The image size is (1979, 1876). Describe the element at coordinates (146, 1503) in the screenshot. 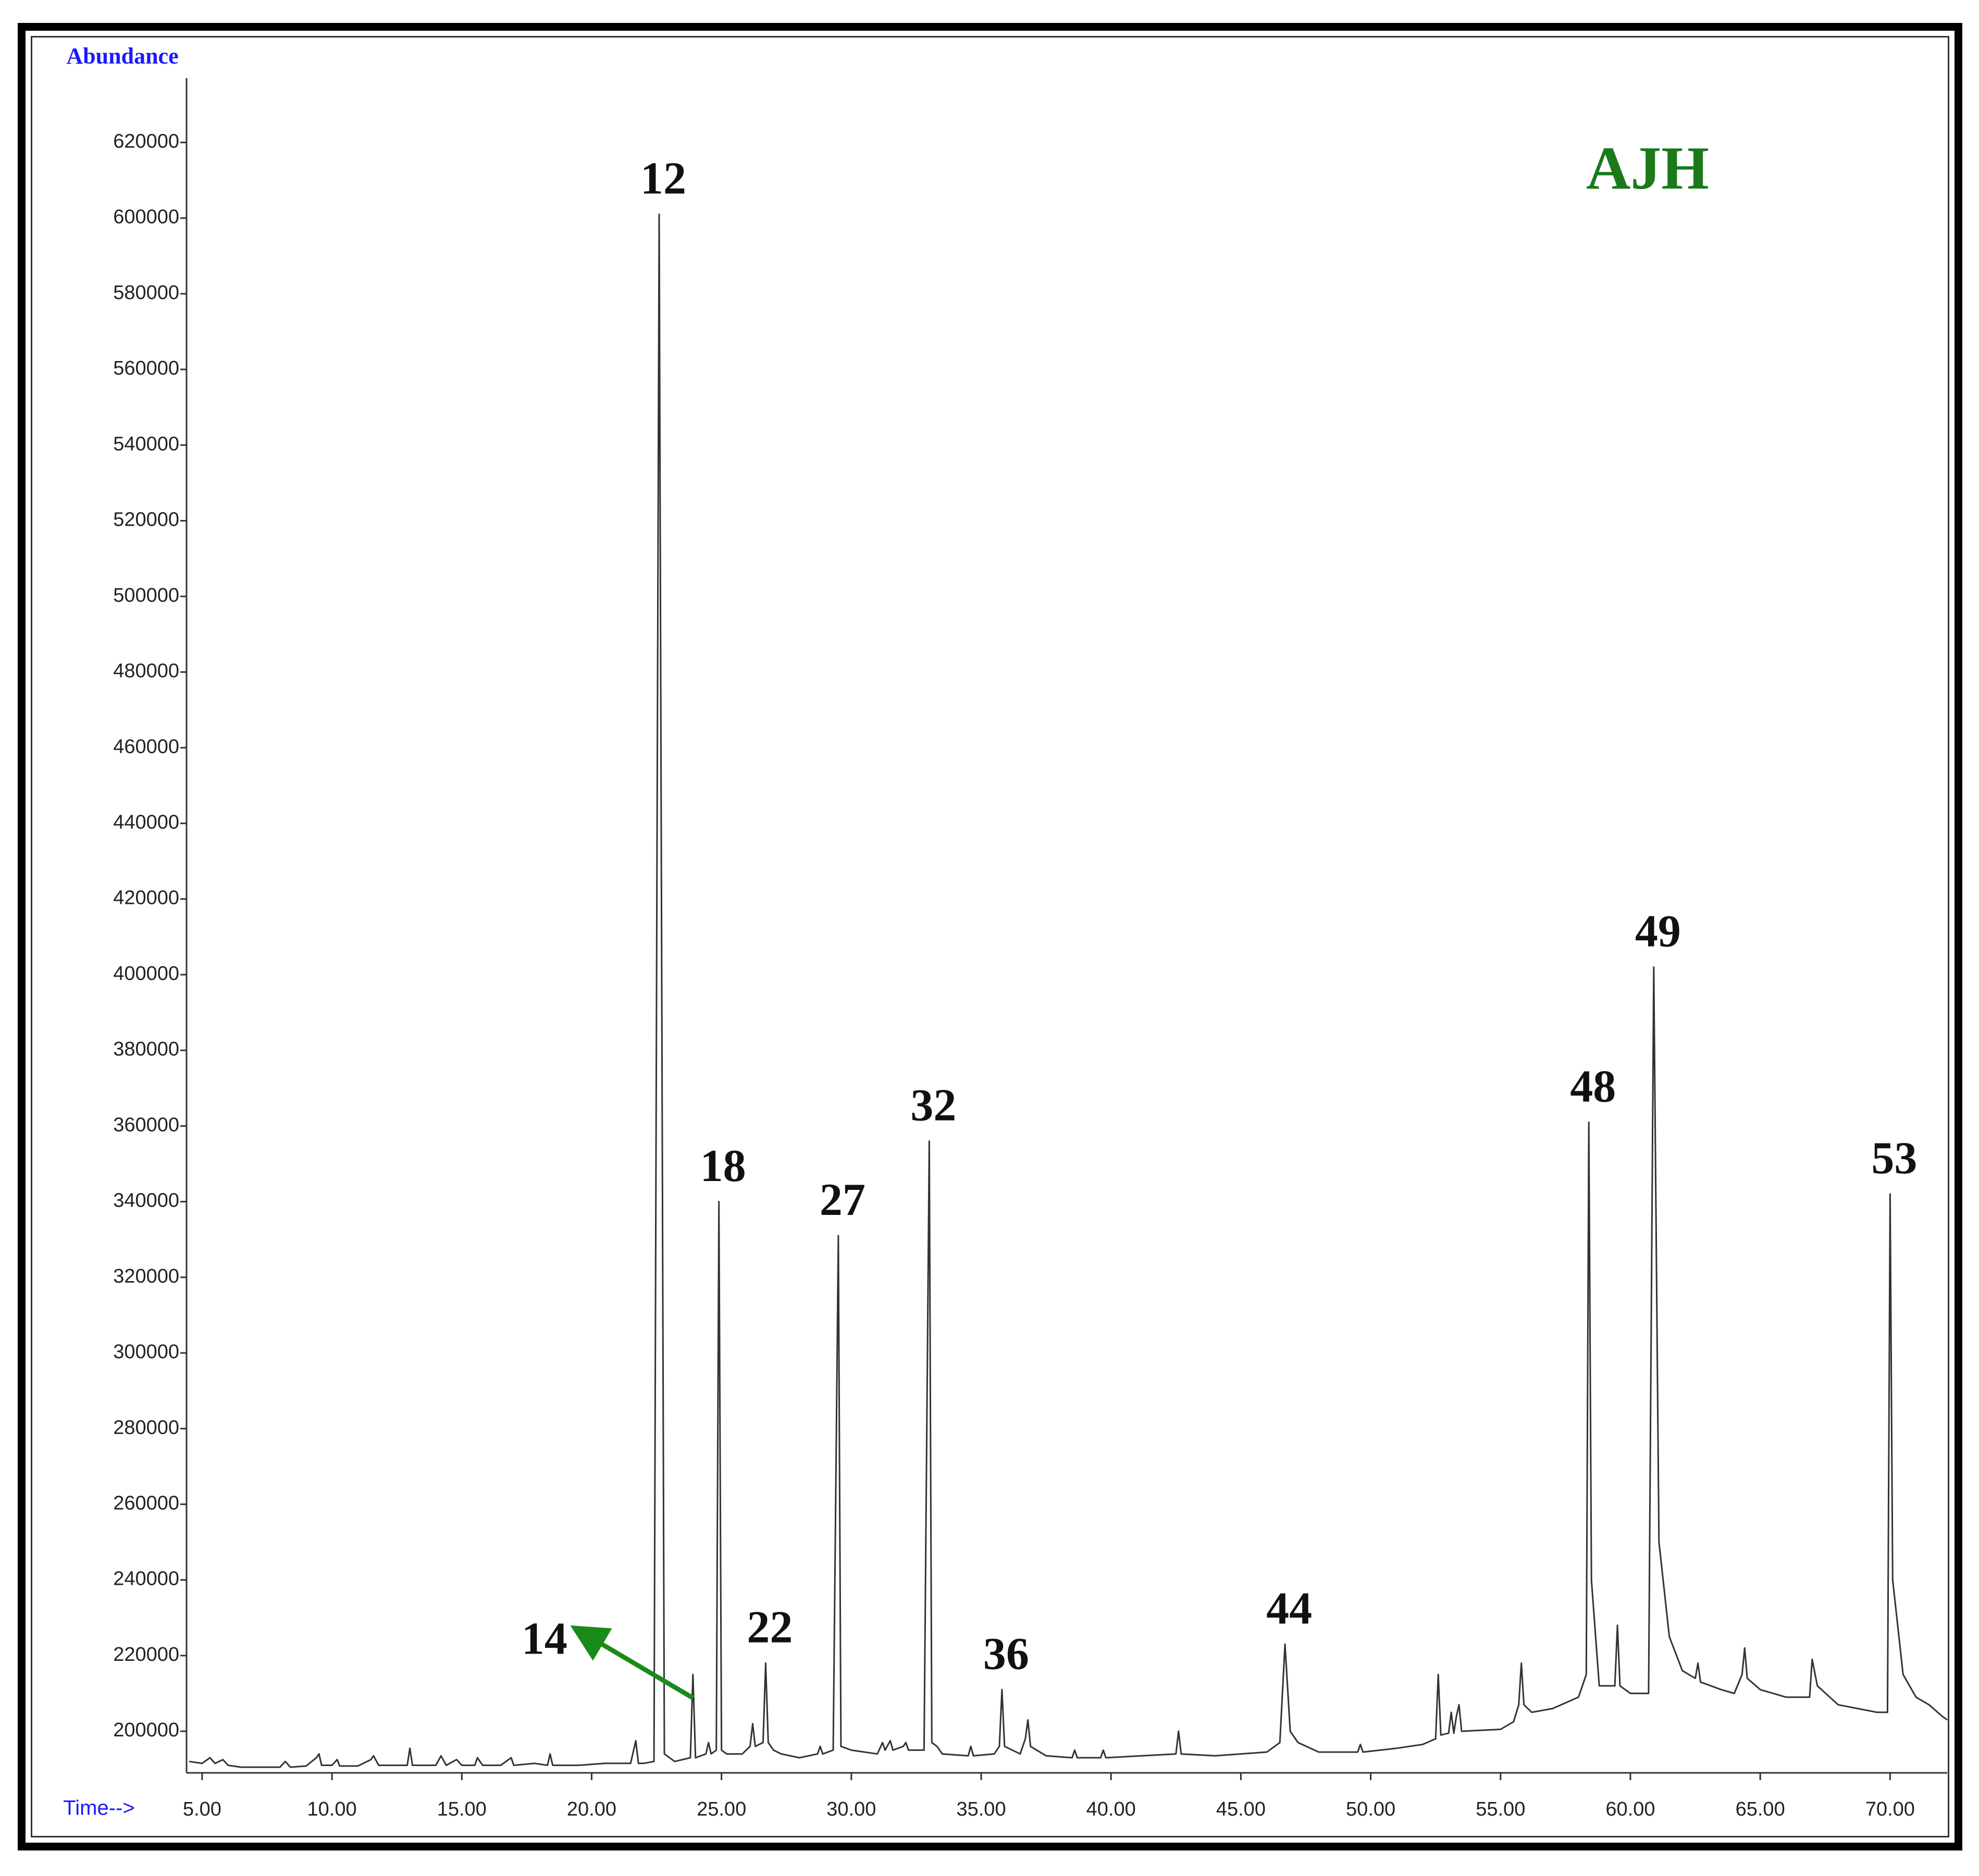

I see `y-tick-label: 260000` at that location.